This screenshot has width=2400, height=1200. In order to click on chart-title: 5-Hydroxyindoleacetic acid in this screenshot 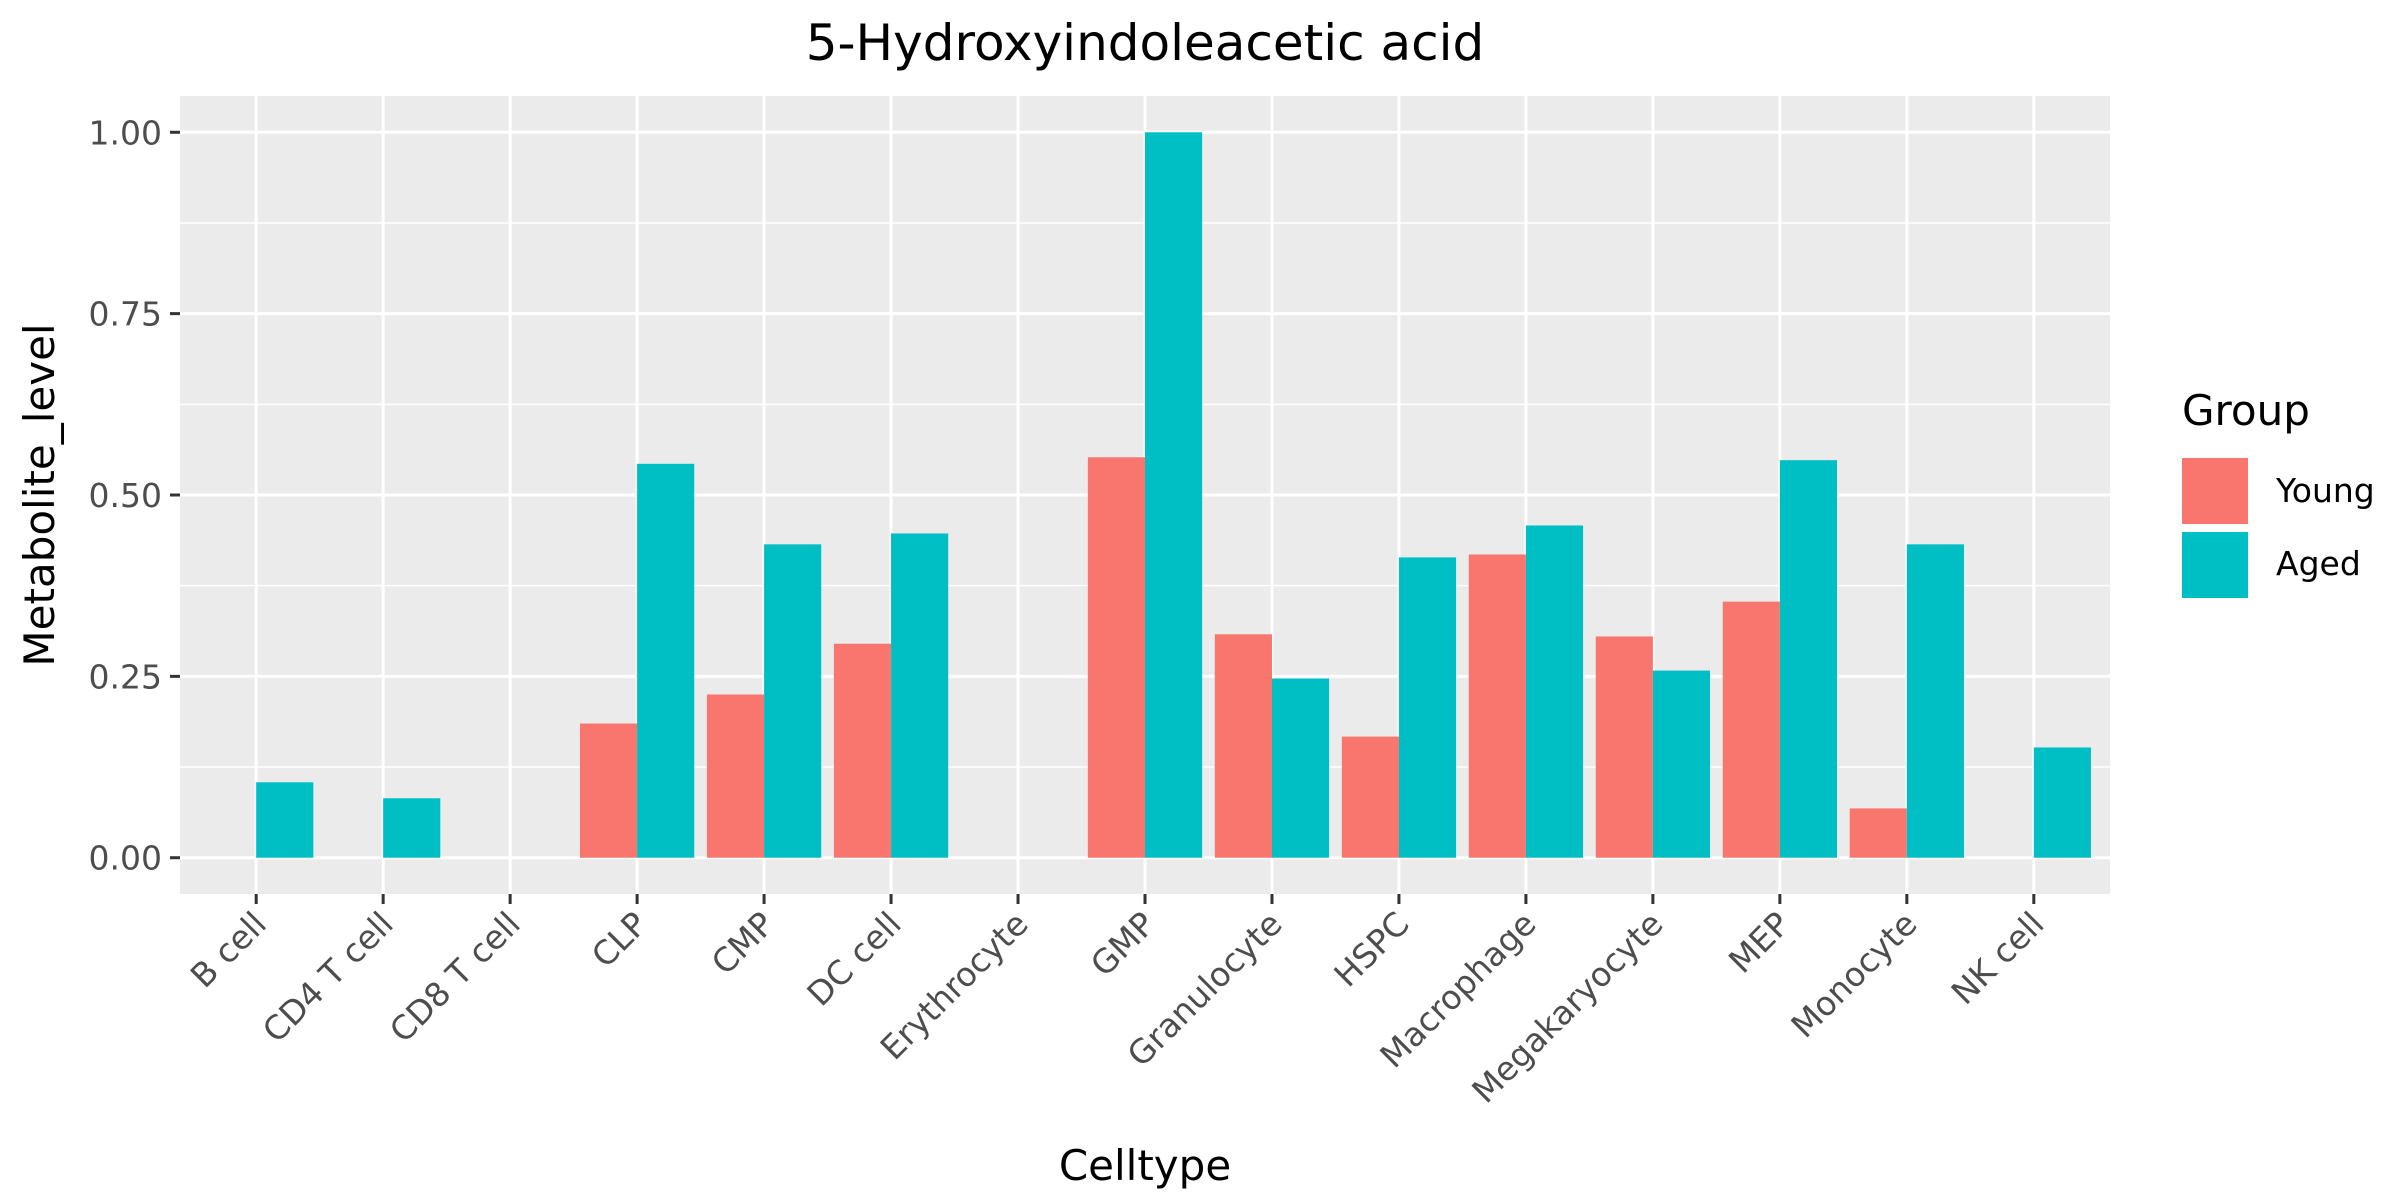, I will do `click(1145, 43)`.